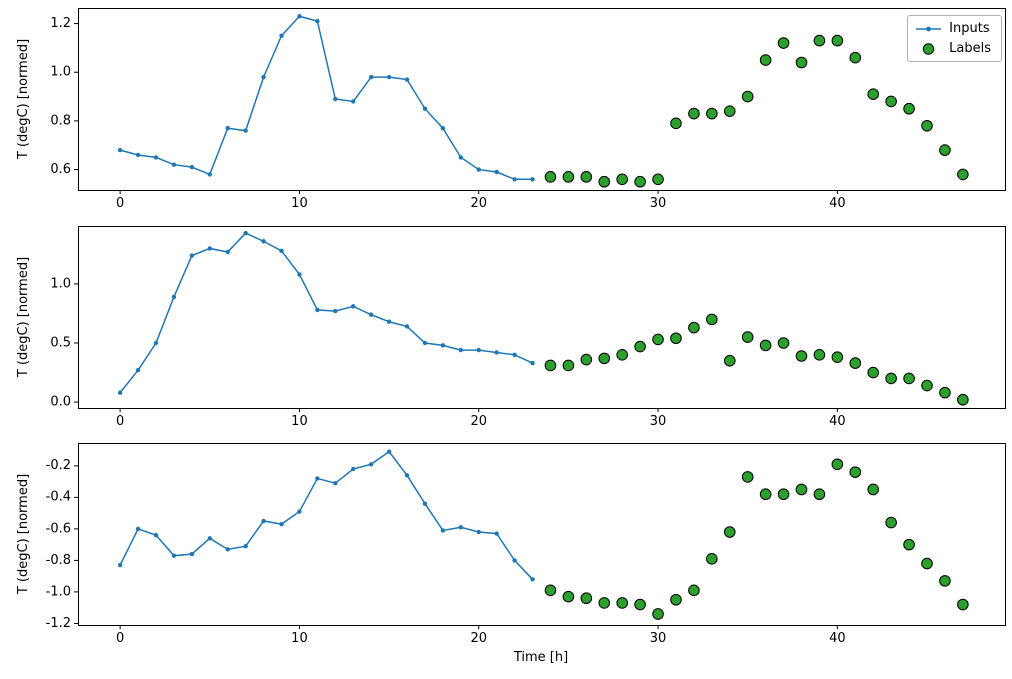 The width and height of the screenshot is (1012, 679). I want to click on legend-label-labels: Labels, so click(970, 48).